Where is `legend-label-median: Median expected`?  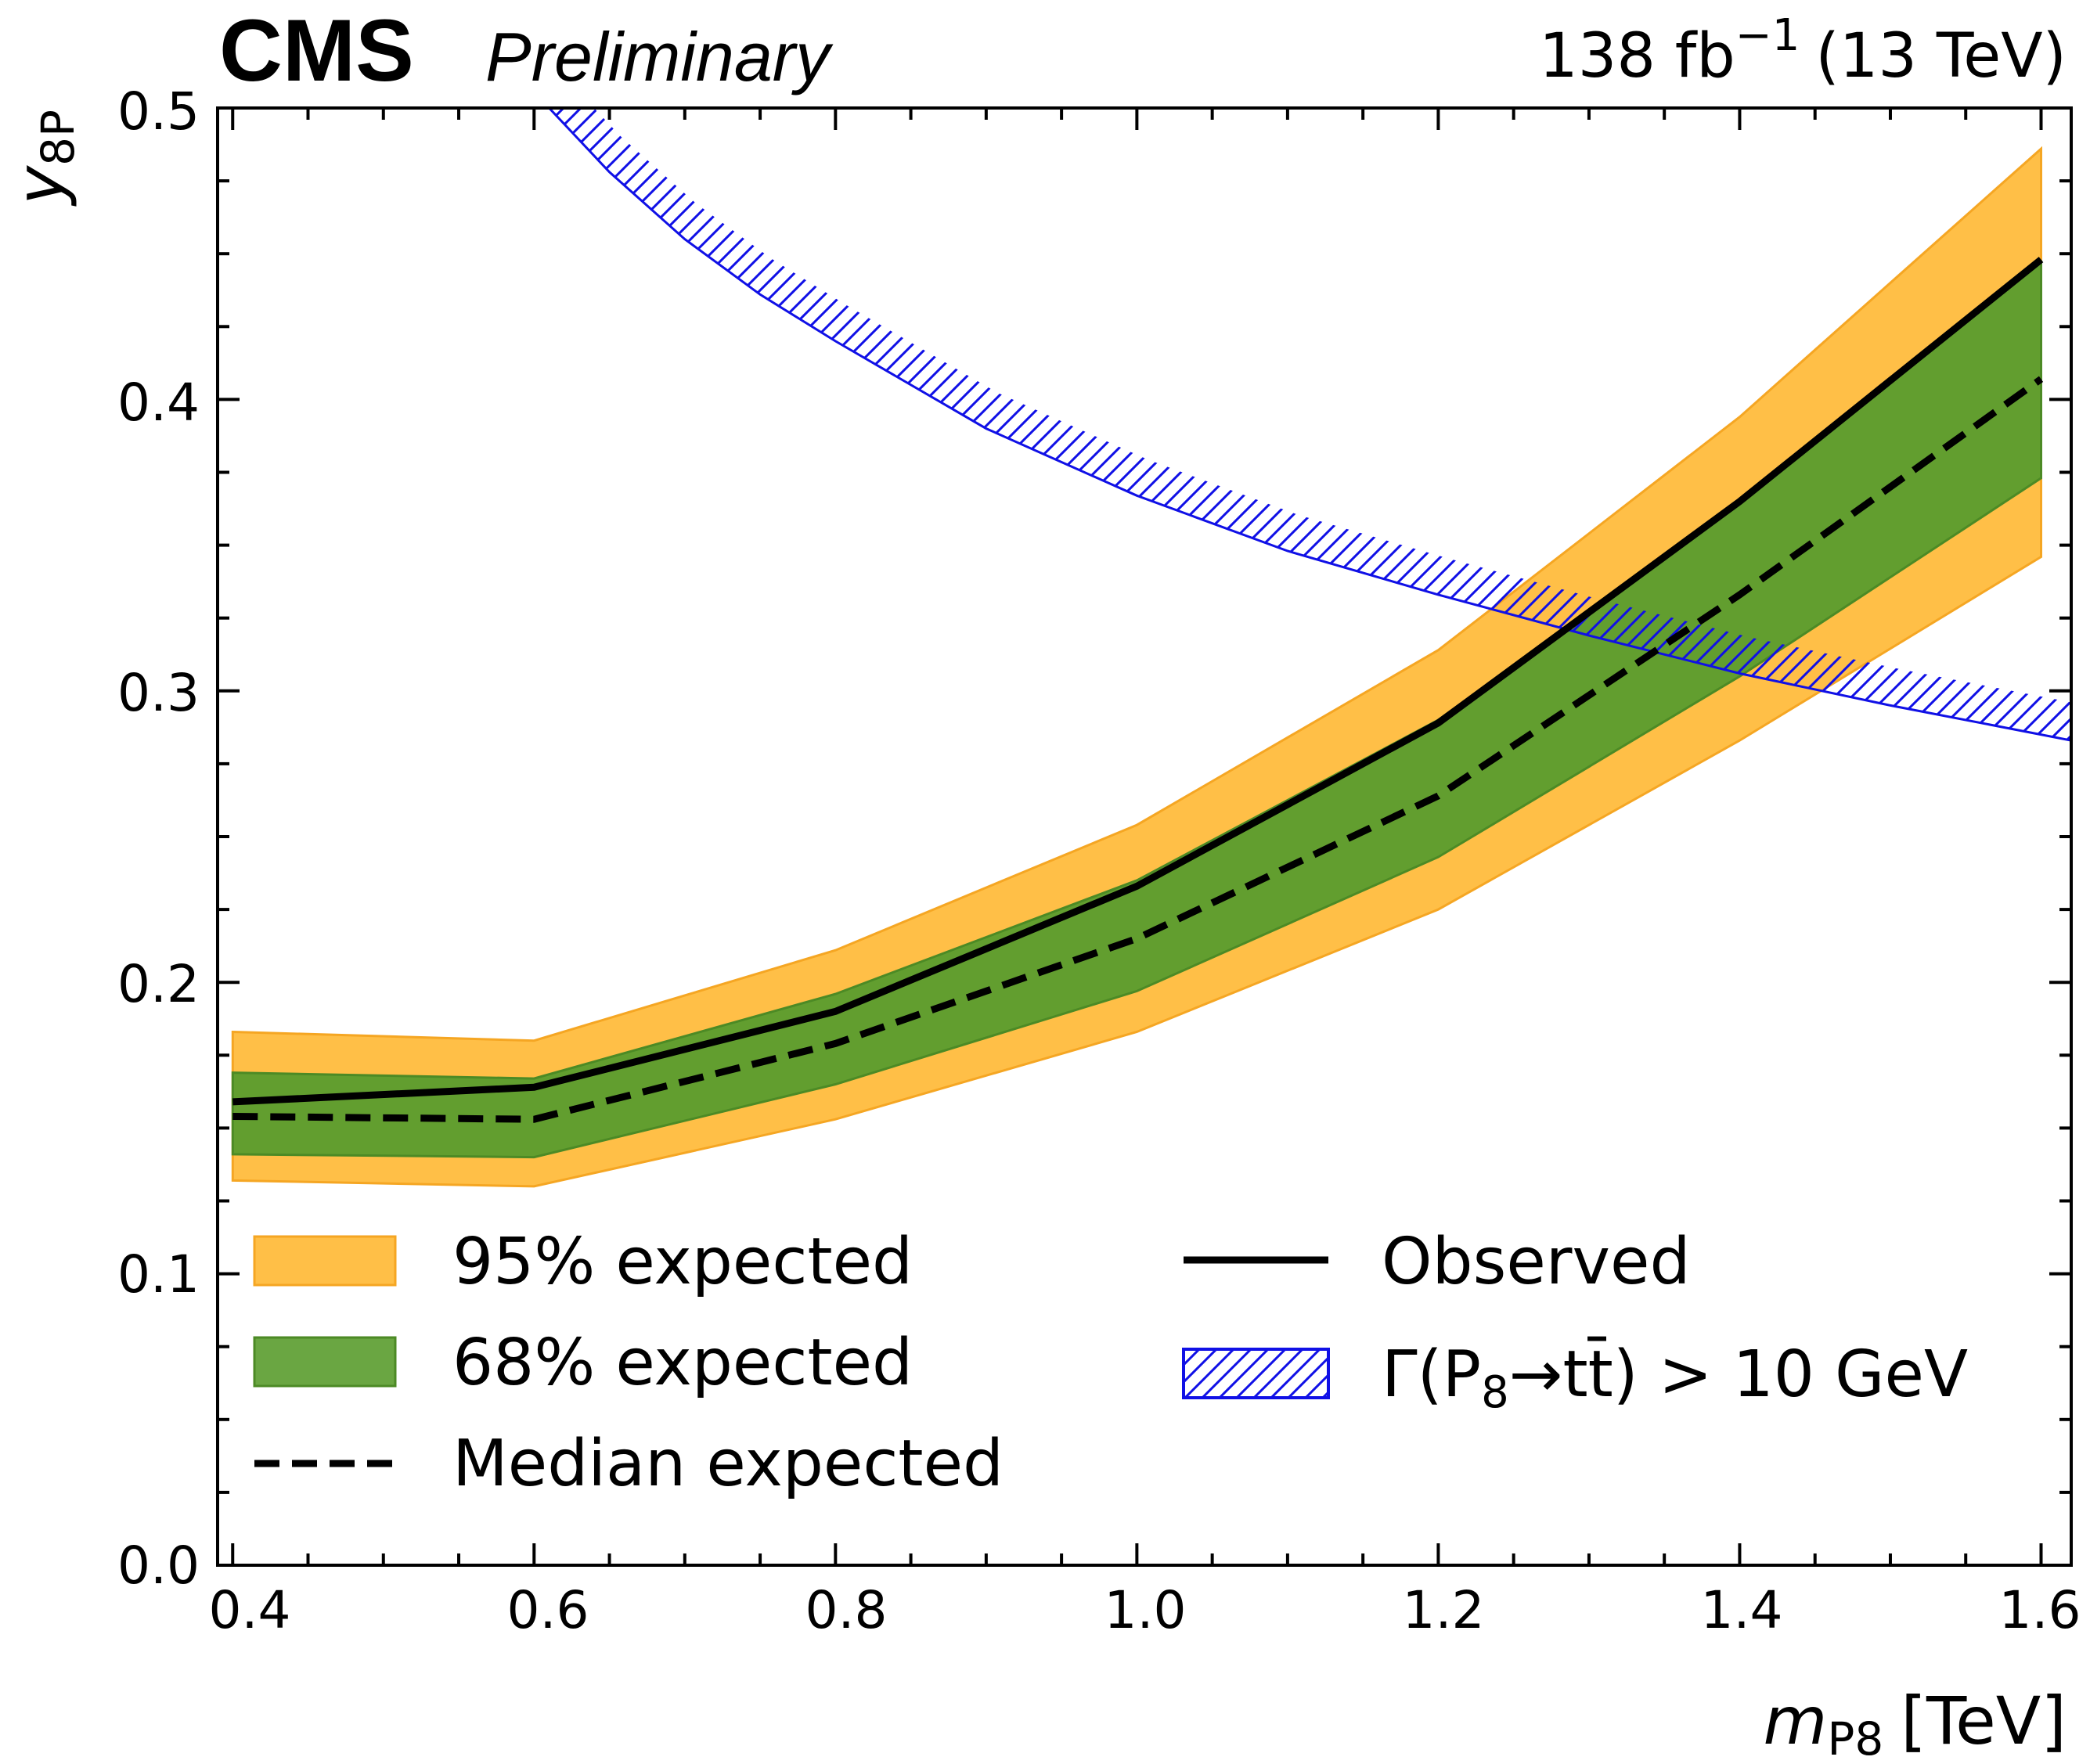 legend-label-median: Median expected is located at coordinates (728, 1464).